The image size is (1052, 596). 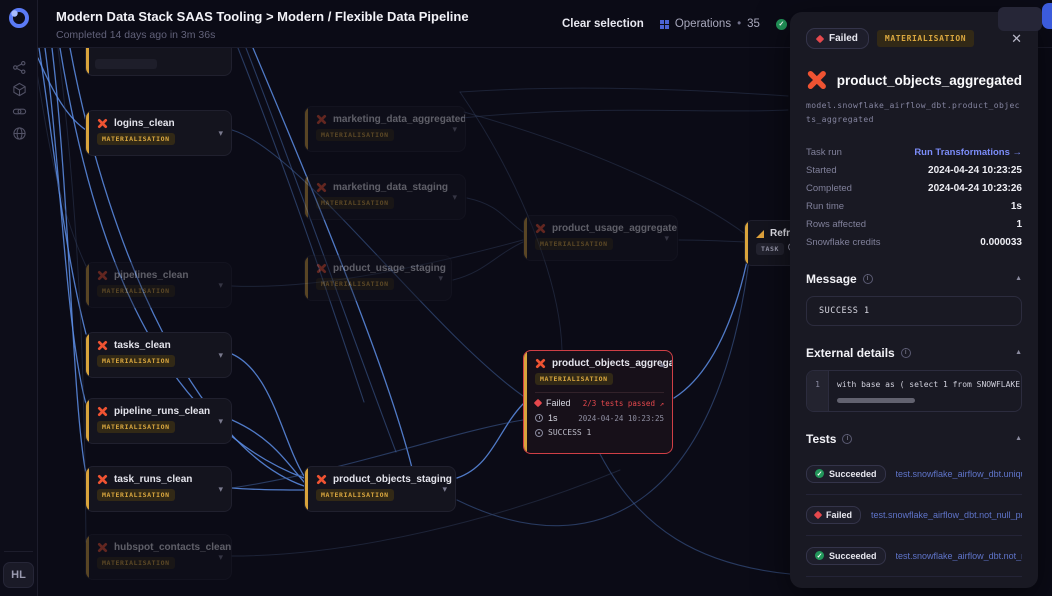 What do you see at coordinates (539, 418) in the screenshot?
I see `clock-icon` at bounding box center [539, 418].